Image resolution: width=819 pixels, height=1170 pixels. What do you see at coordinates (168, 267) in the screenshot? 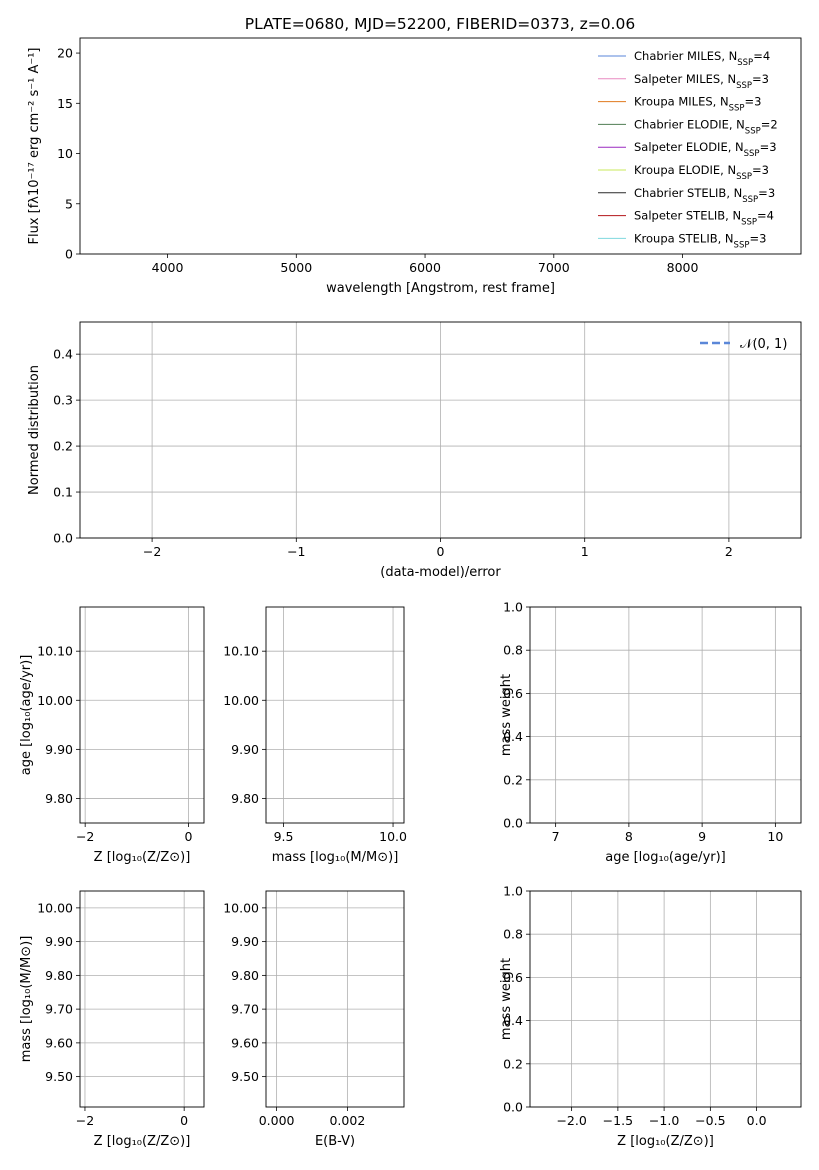
I see `x-tick-label: 4000` at bounding box center [168, 267].